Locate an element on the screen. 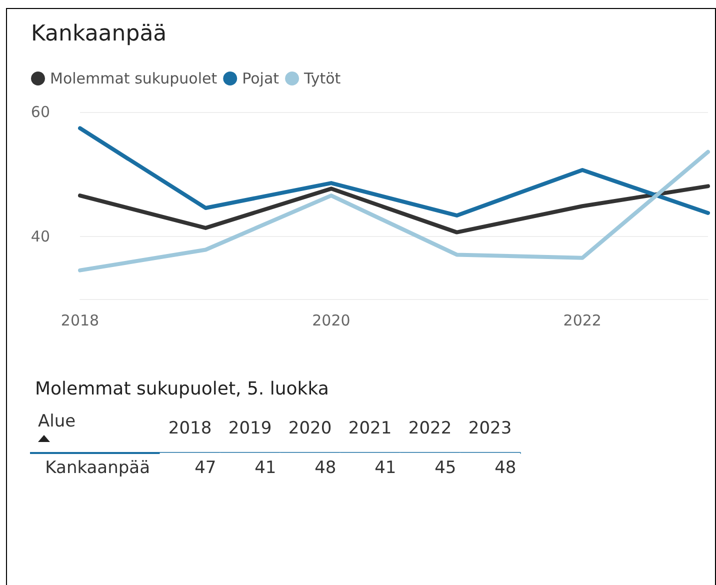 This screenshot has height=585, width=716. x-tick-label: 2021 is located at coordinates (370, 428).